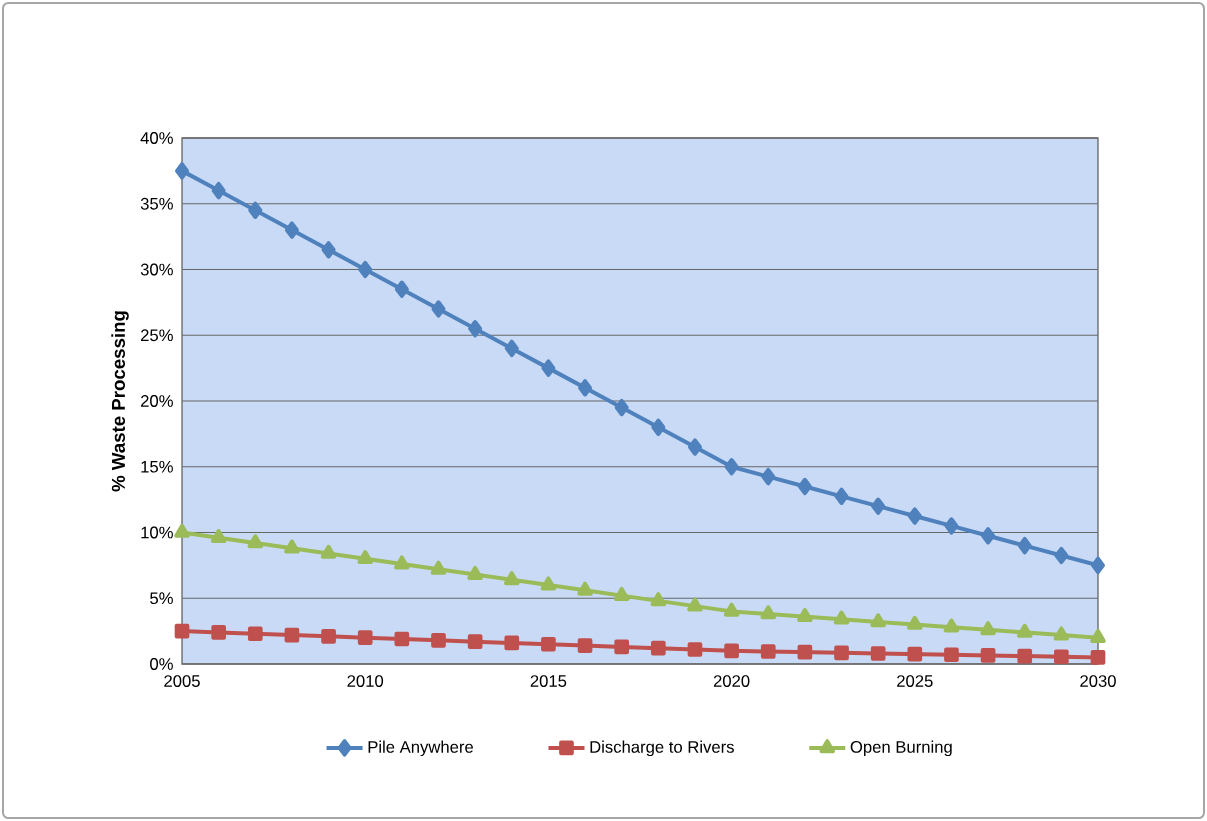 The image size is (1207, 821). Describe the element at coordinates (1098, 681) in the screenshot. I see `x-tick-label: 2030` at that location.